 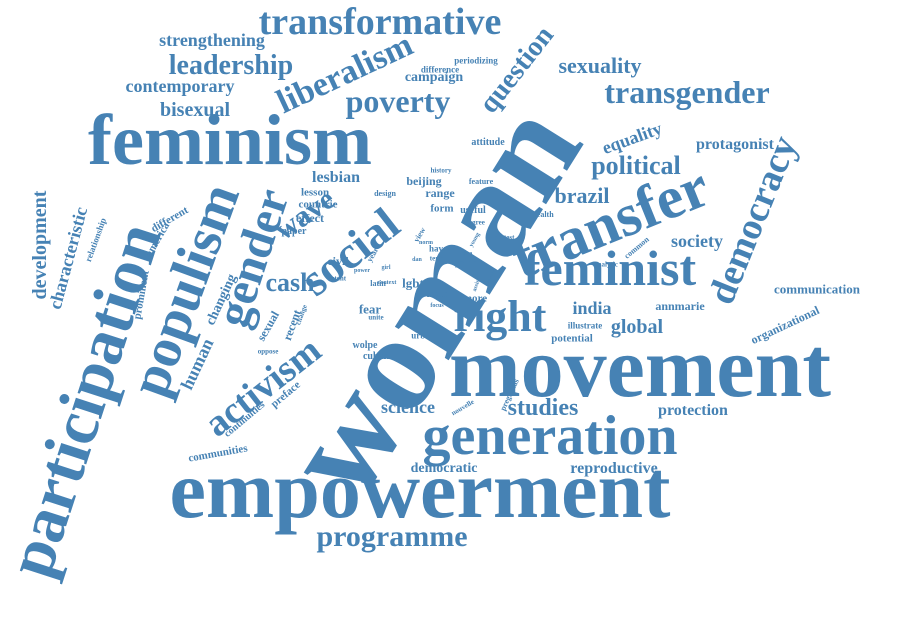 I want to click on word-protagonist: protagonist, so click(x=735, y=145).